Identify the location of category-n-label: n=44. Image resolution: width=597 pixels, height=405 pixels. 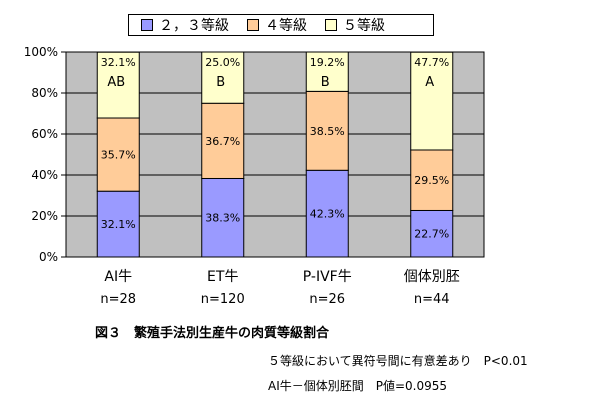
(432, 299).